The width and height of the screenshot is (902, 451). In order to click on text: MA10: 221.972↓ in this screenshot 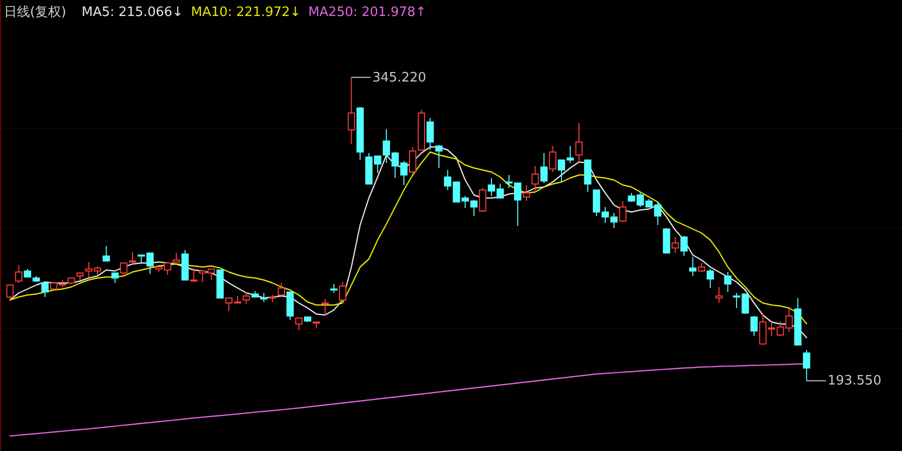, I will do `click(246, 12)`.